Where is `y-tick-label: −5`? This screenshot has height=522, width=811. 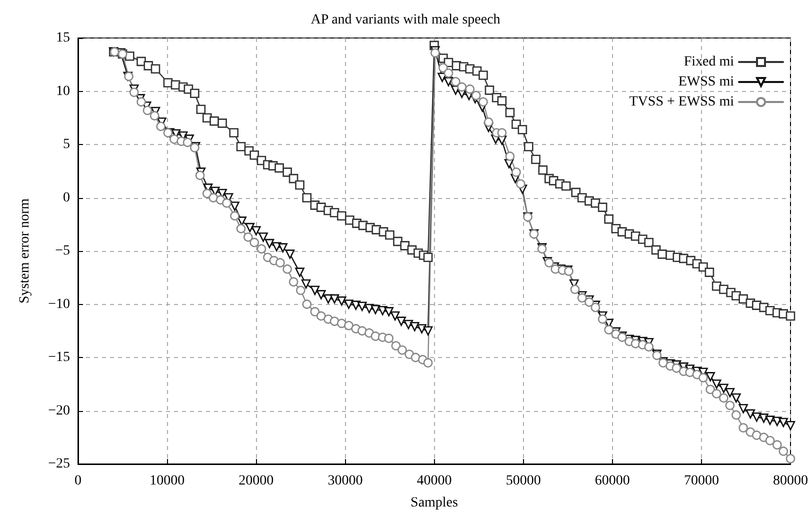
y-tick-label: −5 is located at coordinates (62, 251).